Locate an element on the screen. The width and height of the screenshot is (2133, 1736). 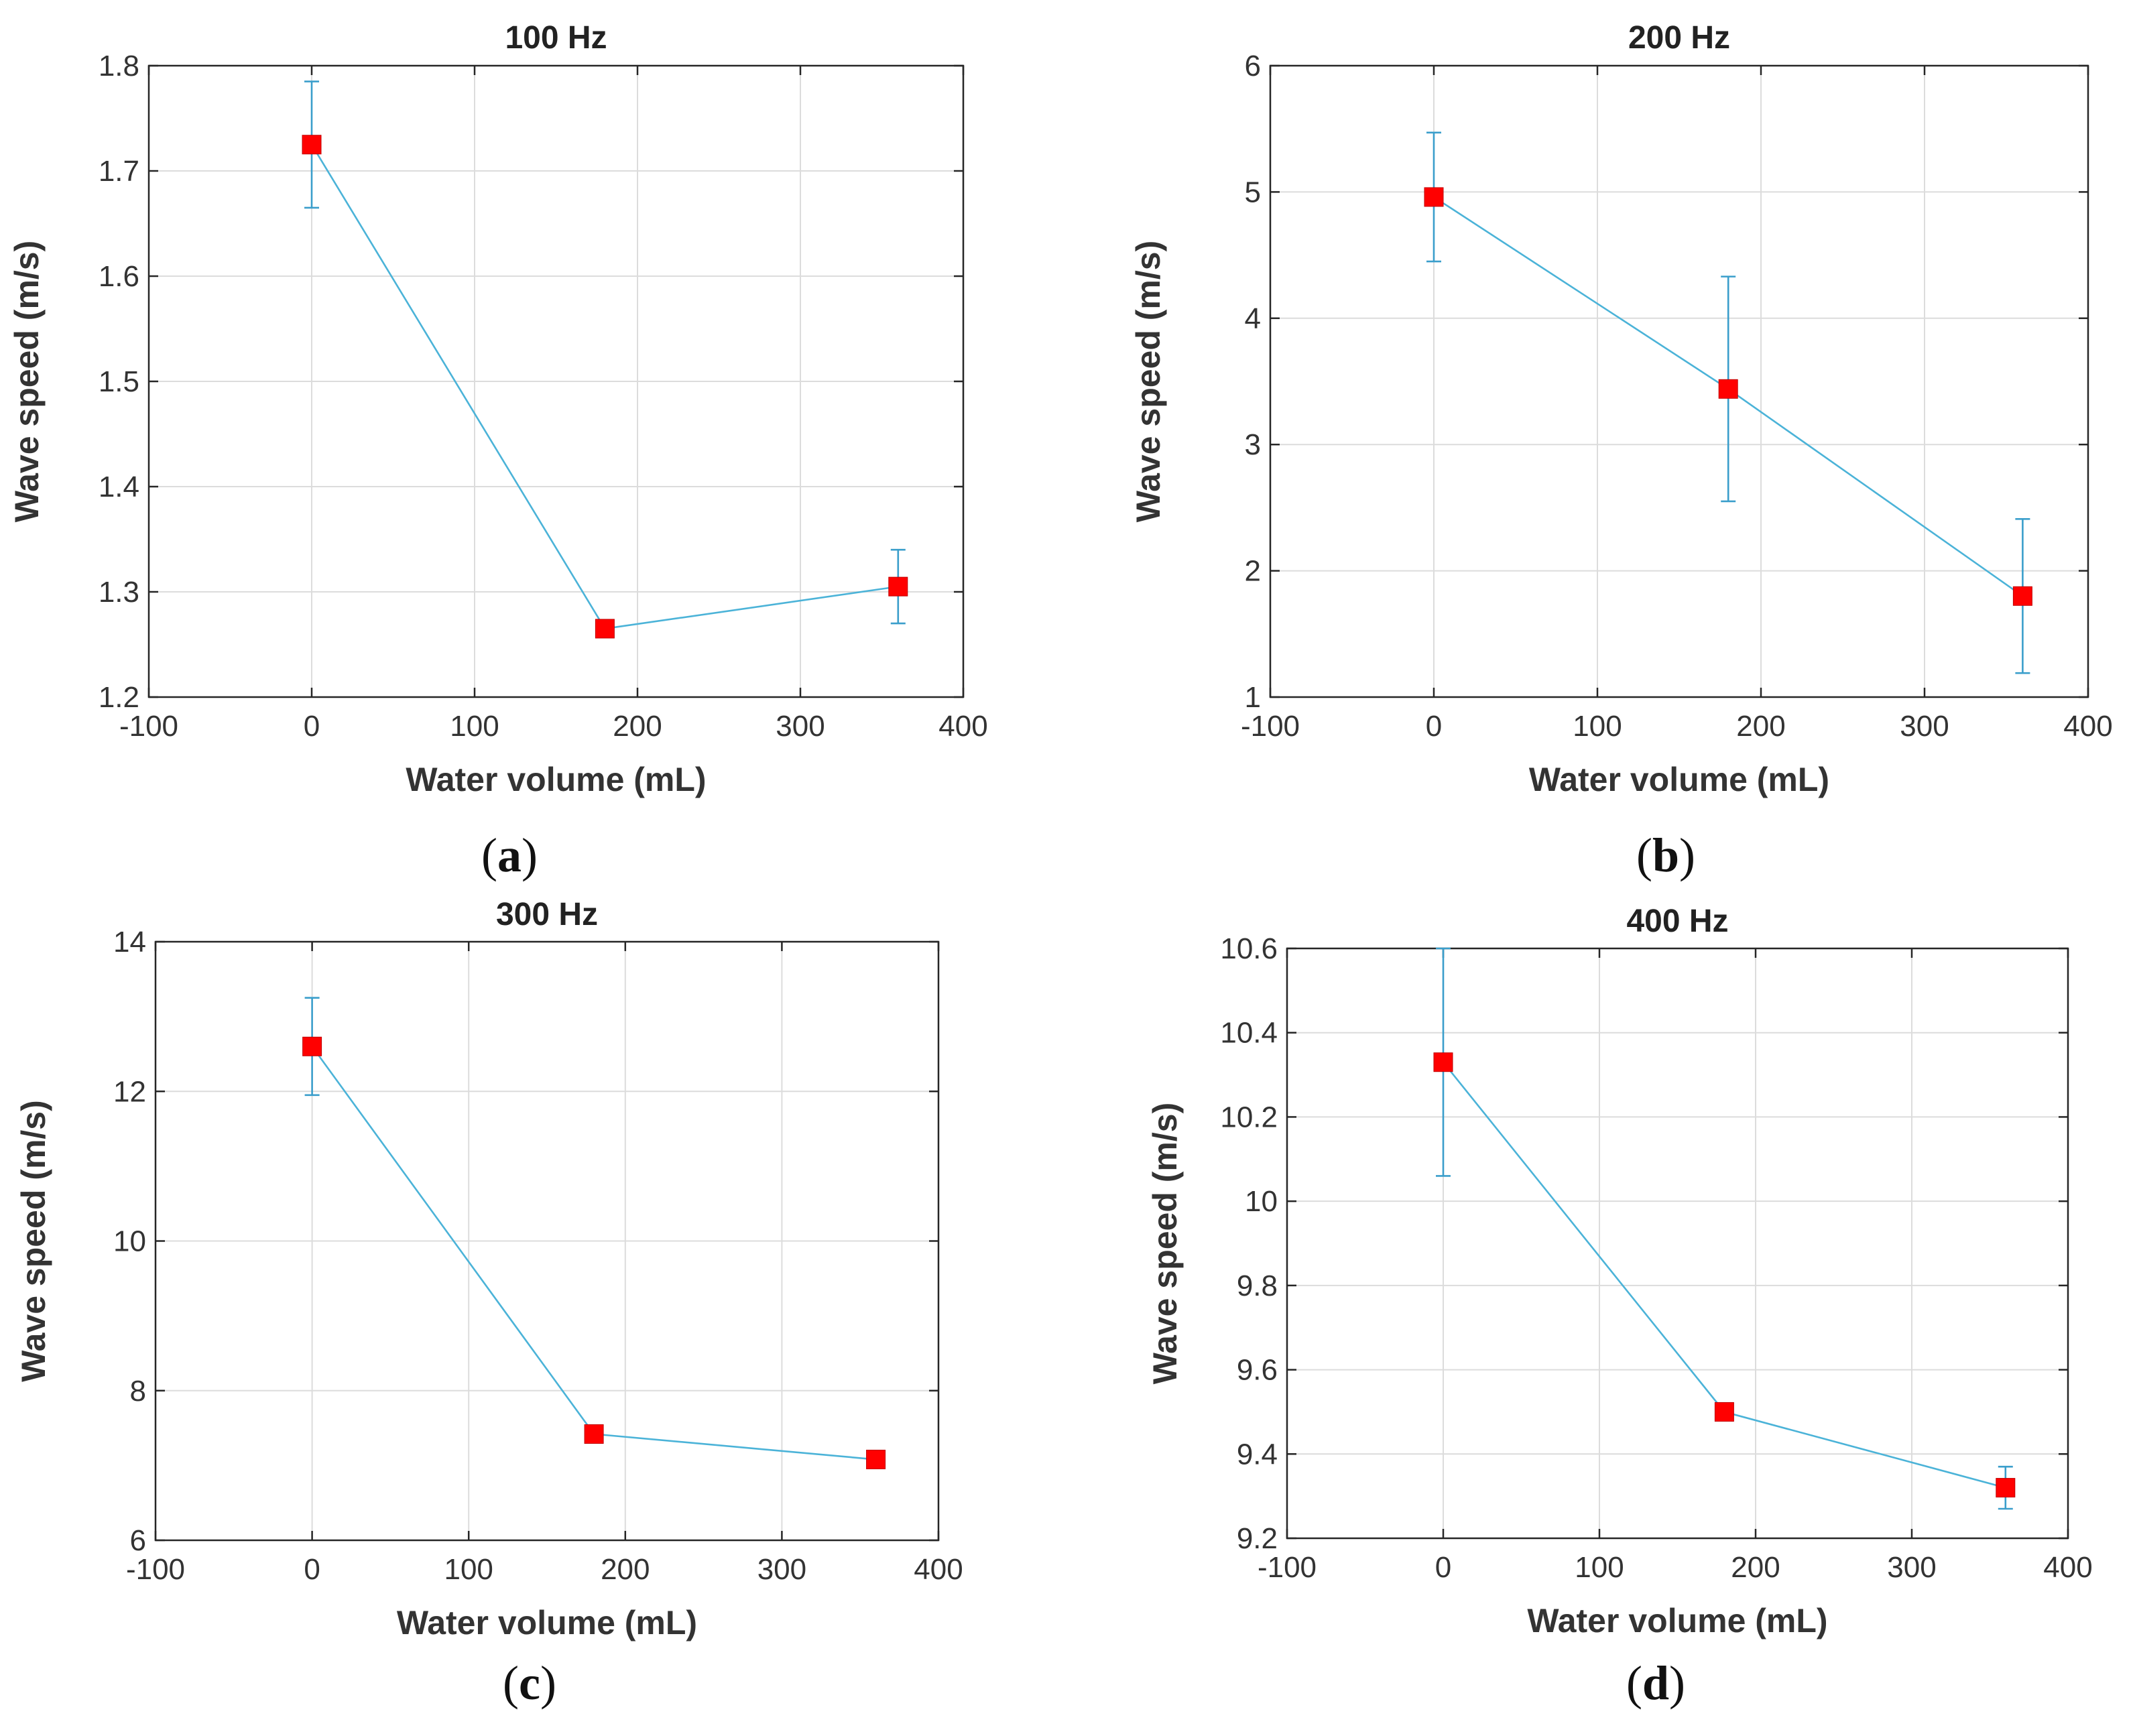
panel-letter: a is located at coordinates (509, 855).